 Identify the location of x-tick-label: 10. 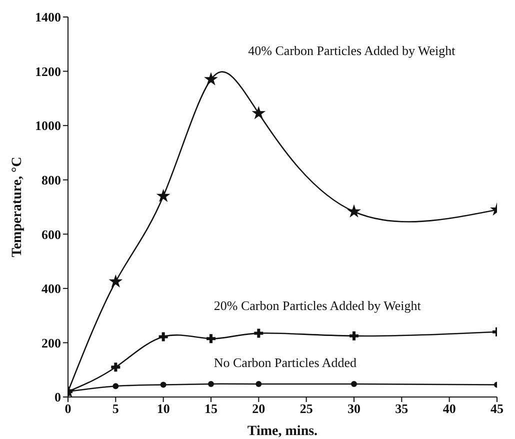
(163, 408).